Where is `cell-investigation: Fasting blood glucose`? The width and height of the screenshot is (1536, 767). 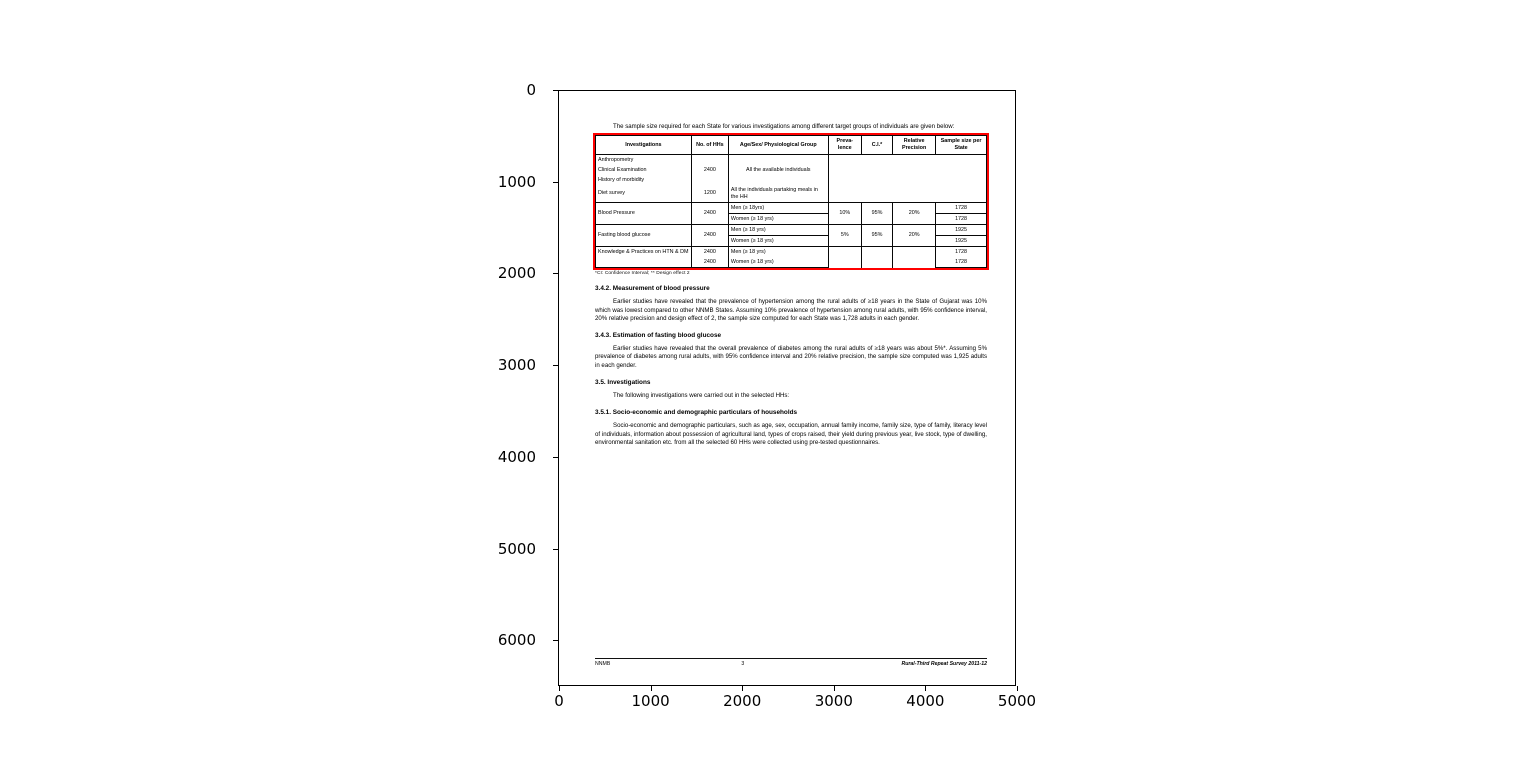 cell-investigation: Fasting blood glucose is located at coordinates (643, 236).